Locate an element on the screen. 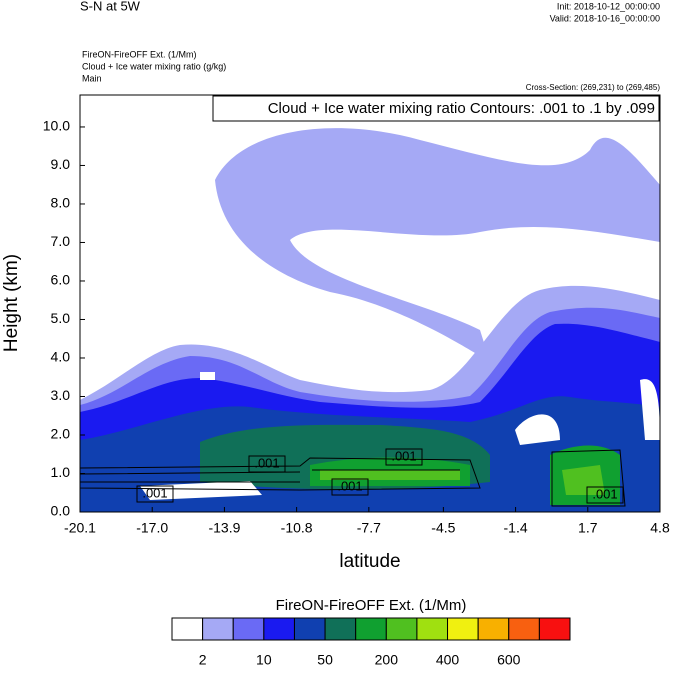 This screenshot has width=674, height=673. colorbar-label: 10 is located at coordinates (264, 660).